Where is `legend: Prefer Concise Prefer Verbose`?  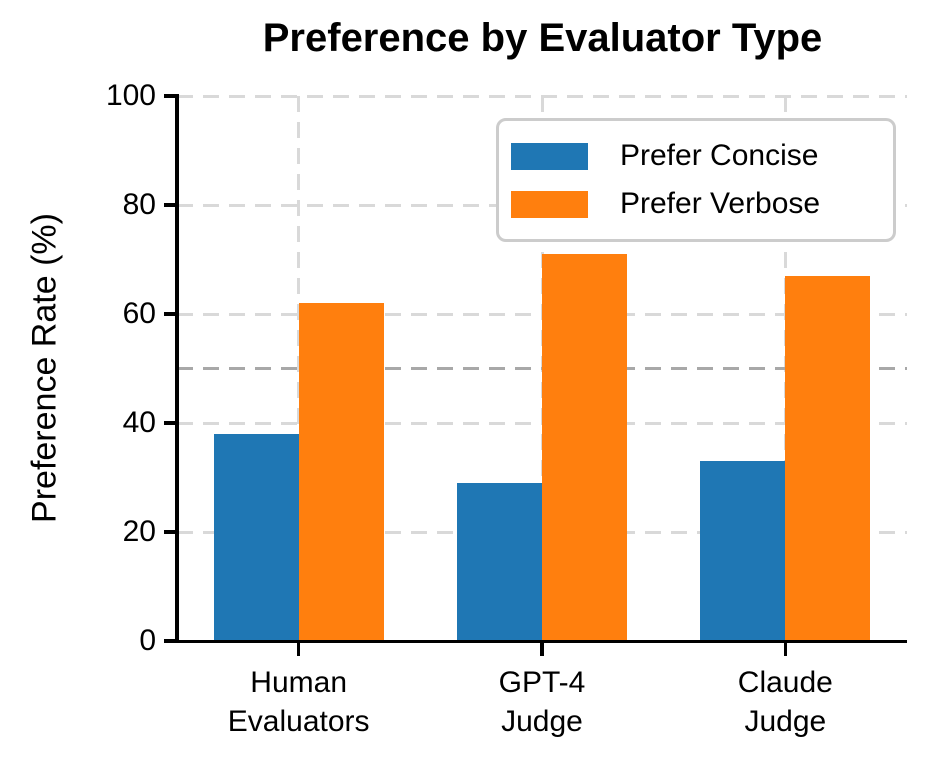
legend: Prefer Concise Prefer Verbose is located at coordinates (696, 180).